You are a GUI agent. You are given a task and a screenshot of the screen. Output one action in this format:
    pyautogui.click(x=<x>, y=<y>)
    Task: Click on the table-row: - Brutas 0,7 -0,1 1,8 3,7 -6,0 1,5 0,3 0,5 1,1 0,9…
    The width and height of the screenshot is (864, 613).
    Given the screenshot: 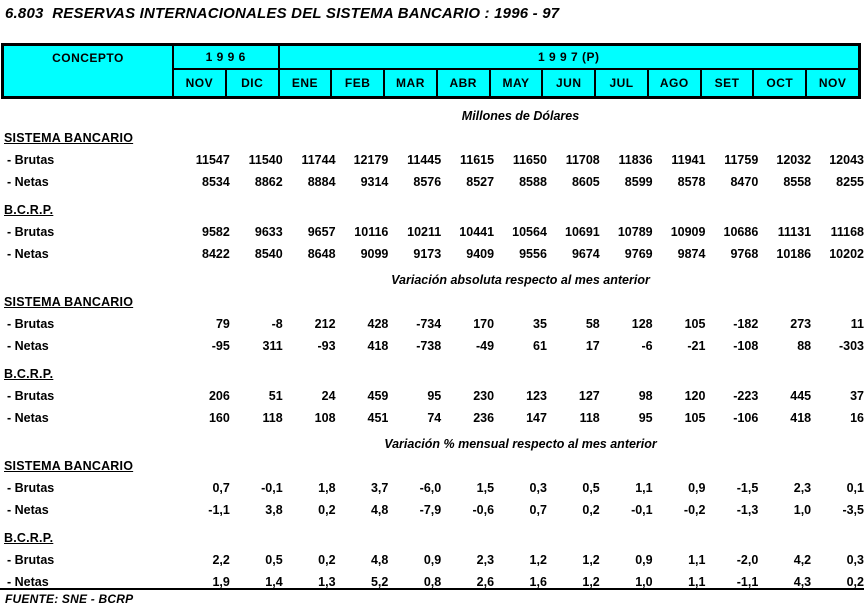 What is the action you would take?
    pyautogui.click(x=432, y=488)
    